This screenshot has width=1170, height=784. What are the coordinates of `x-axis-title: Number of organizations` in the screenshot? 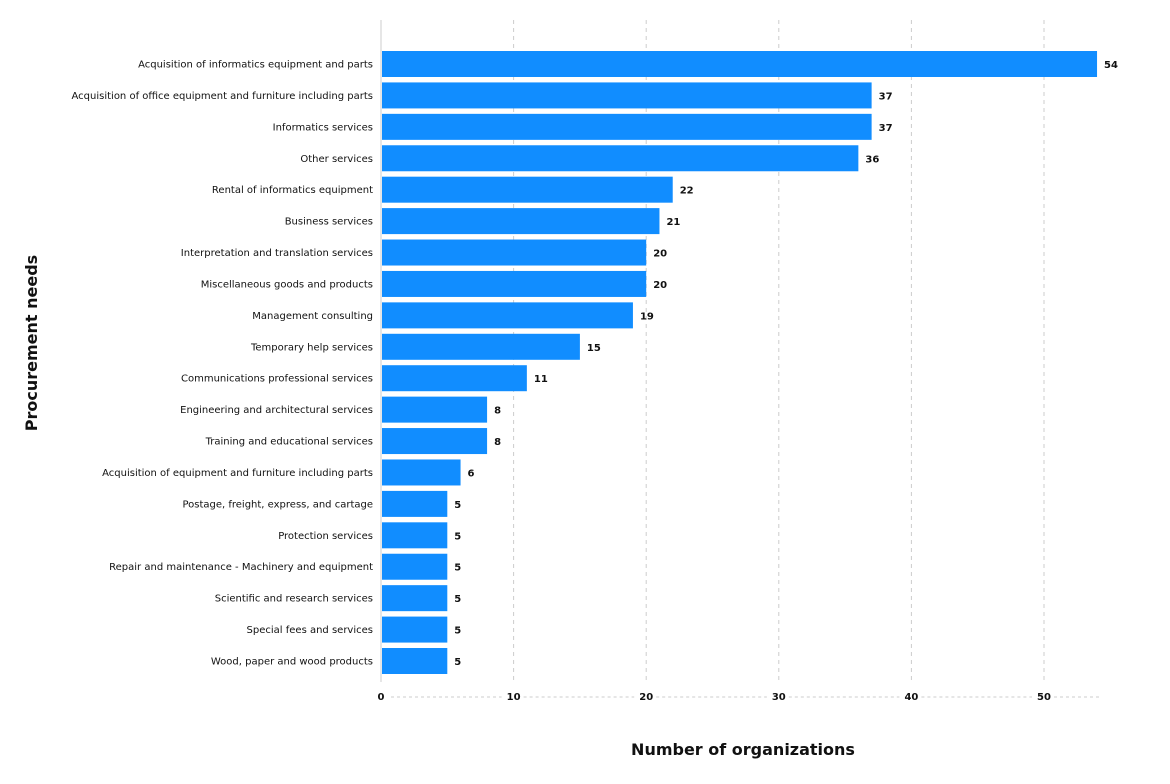 It's located at (743, 749).